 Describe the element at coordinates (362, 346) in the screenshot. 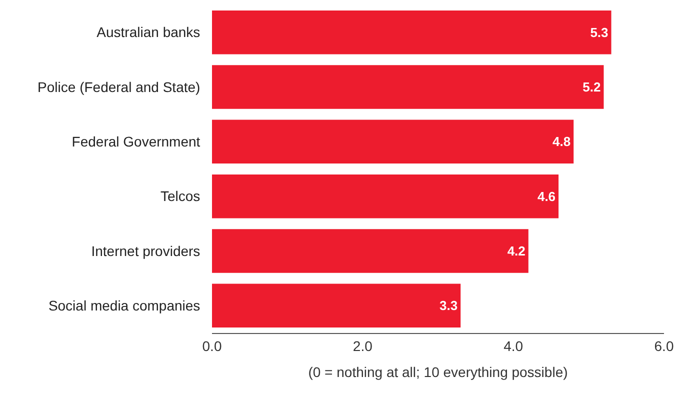

I see `x-tick-label: 2.0` at that location.